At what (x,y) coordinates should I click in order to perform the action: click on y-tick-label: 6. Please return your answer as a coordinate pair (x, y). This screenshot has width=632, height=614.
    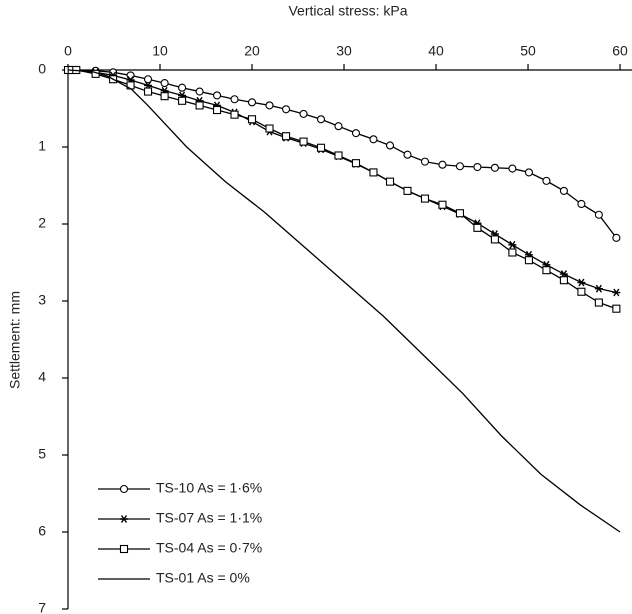
    Looking at the image, I should click on (42, 531).